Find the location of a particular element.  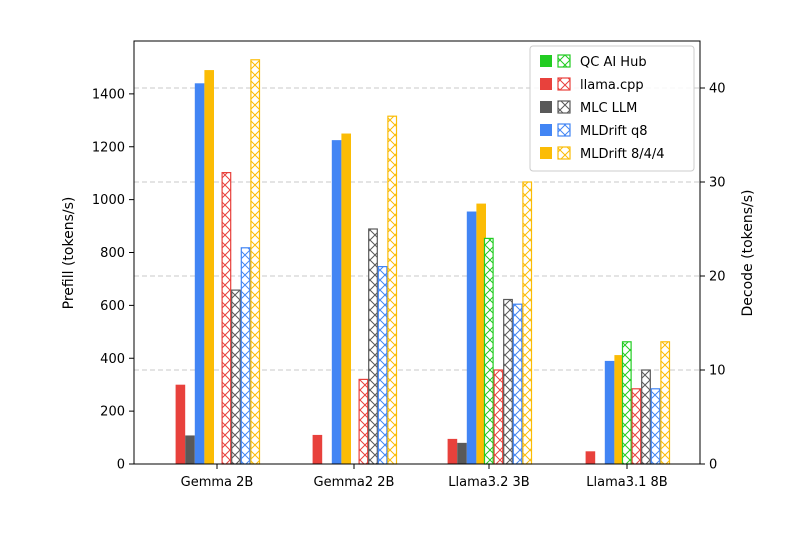

left-tick-label: 0 is located at coordinates (121, 465).